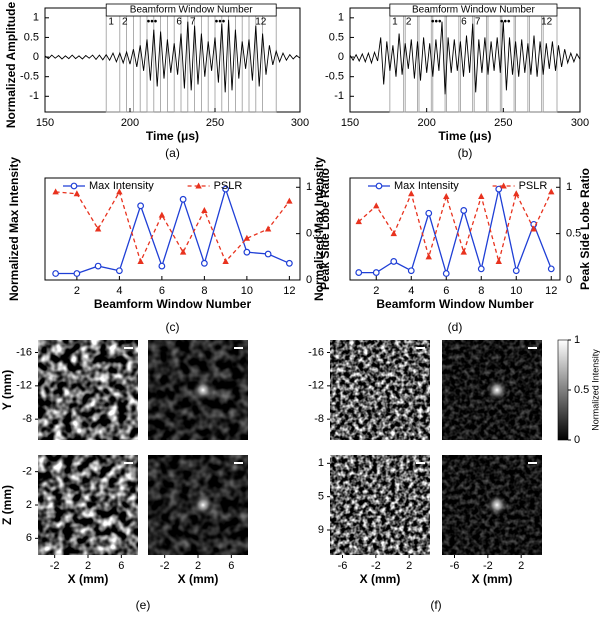 The width and height of the screenshot is (600, 624). Describe the element at coordinates (336, 37) in the screenshot. I see `y-tick-label: 0.5` at that location.